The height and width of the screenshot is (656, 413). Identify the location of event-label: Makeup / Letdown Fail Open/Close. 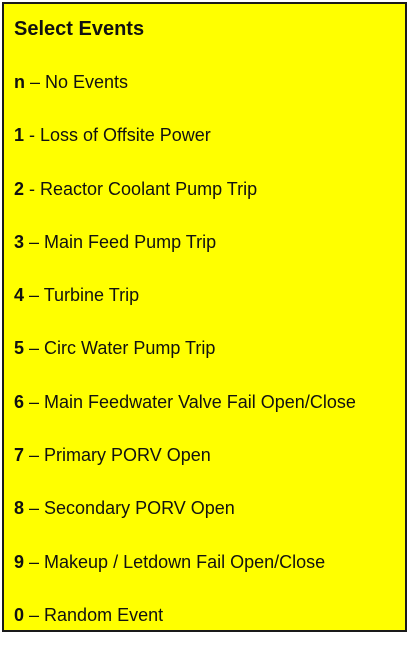
(185, 561).